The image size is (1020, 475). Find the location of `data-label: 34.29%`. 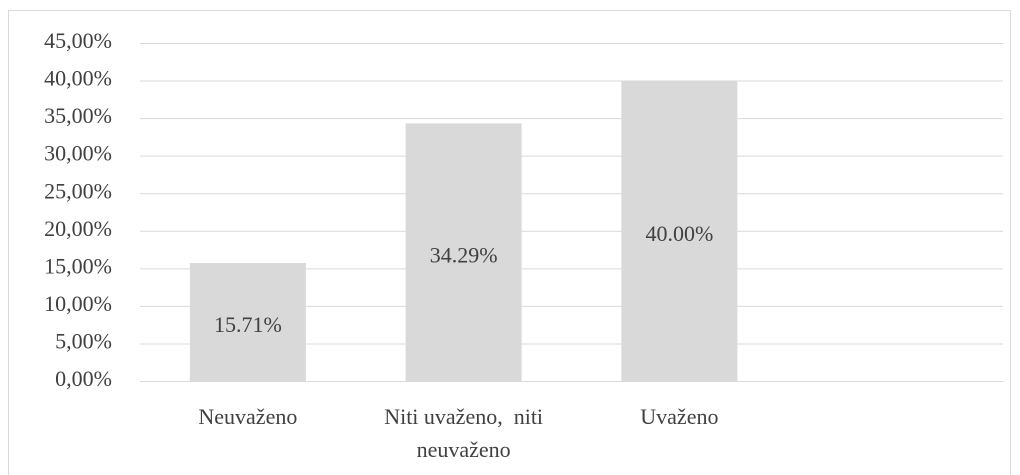

data-label: 34.29% is located at coordinates (464, 254).